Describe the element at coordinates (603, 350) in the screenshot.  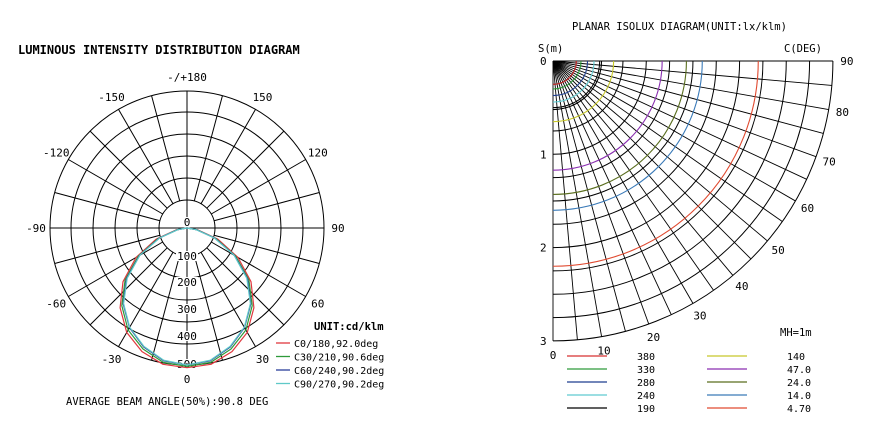
I see `isolux-angle-tick: 10` at that location.